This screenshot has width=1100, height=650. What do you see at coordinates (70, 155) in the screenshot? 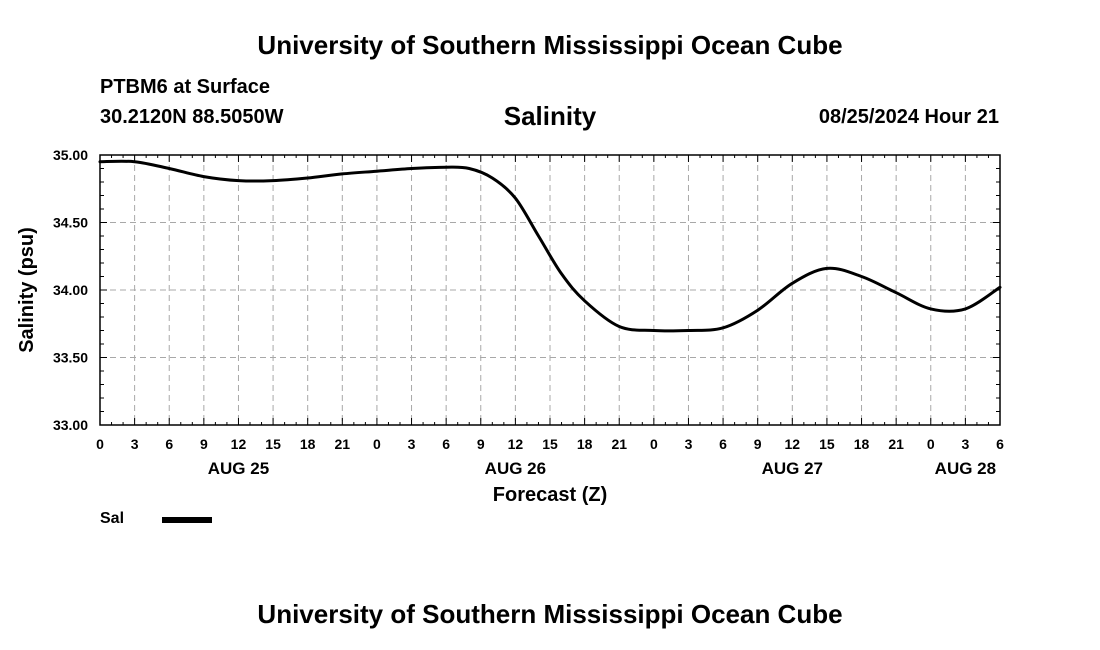
I see `y-tick-label: 35.00` at bounding box center [70, 155].